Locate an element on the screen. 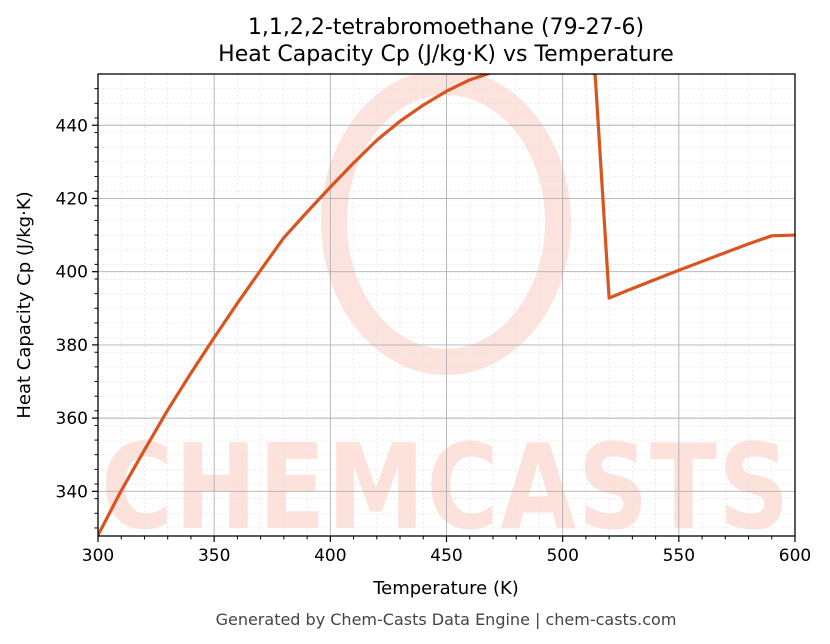  chart-subtitle: Heat Capacity Cp (J/kg·K) vs Temperature is located at coordinates (446, 54).